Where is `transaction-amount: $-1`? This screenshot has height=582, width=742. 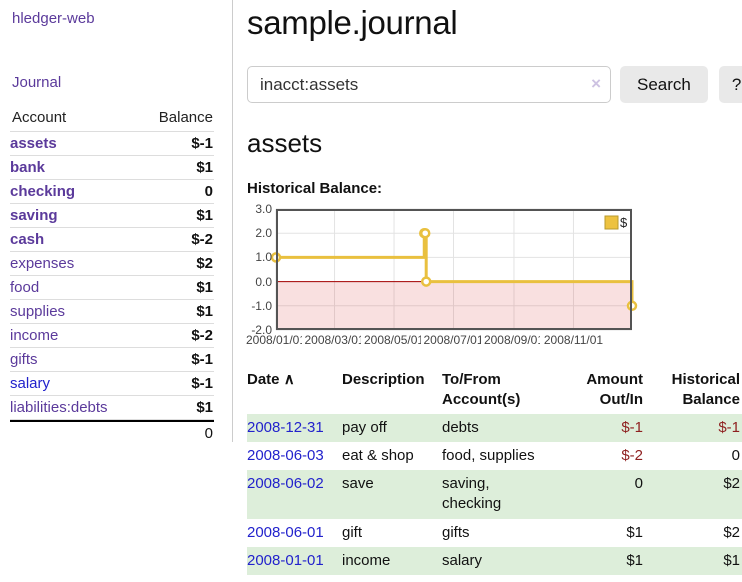
transaction-amount: $-1 is located at coordinates (632, 427).